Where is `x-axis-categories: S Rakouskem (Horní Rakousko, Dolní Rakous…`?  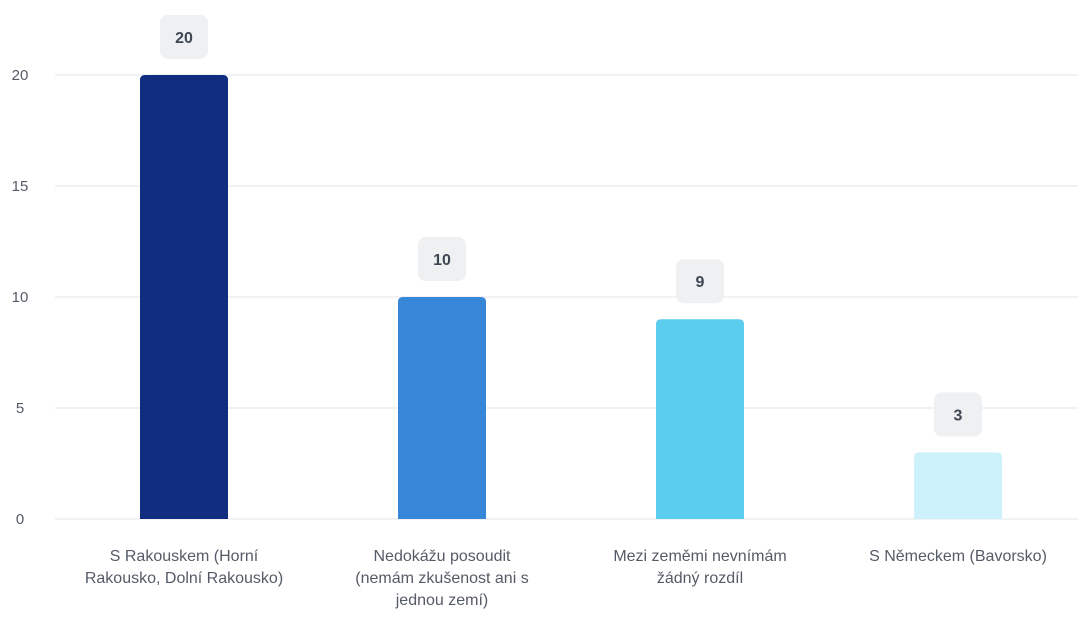
x-axis-categories: S Rakouskem (Horní Rakousko, Dolní Rakous… is located at coordinates (566, 578).